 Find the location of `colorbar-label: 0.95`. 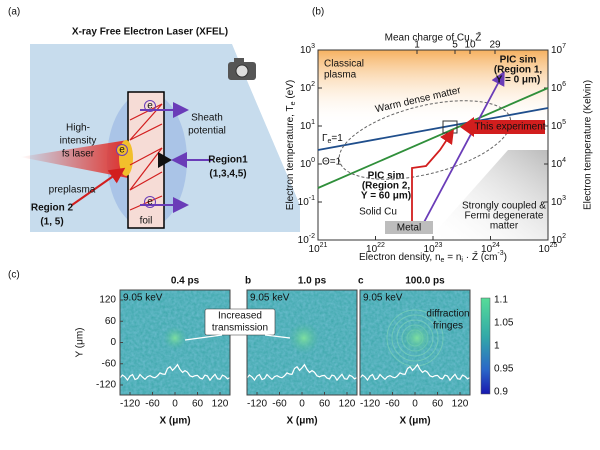

colorbar-label: 0.95 is located at coordinates (504, 369).